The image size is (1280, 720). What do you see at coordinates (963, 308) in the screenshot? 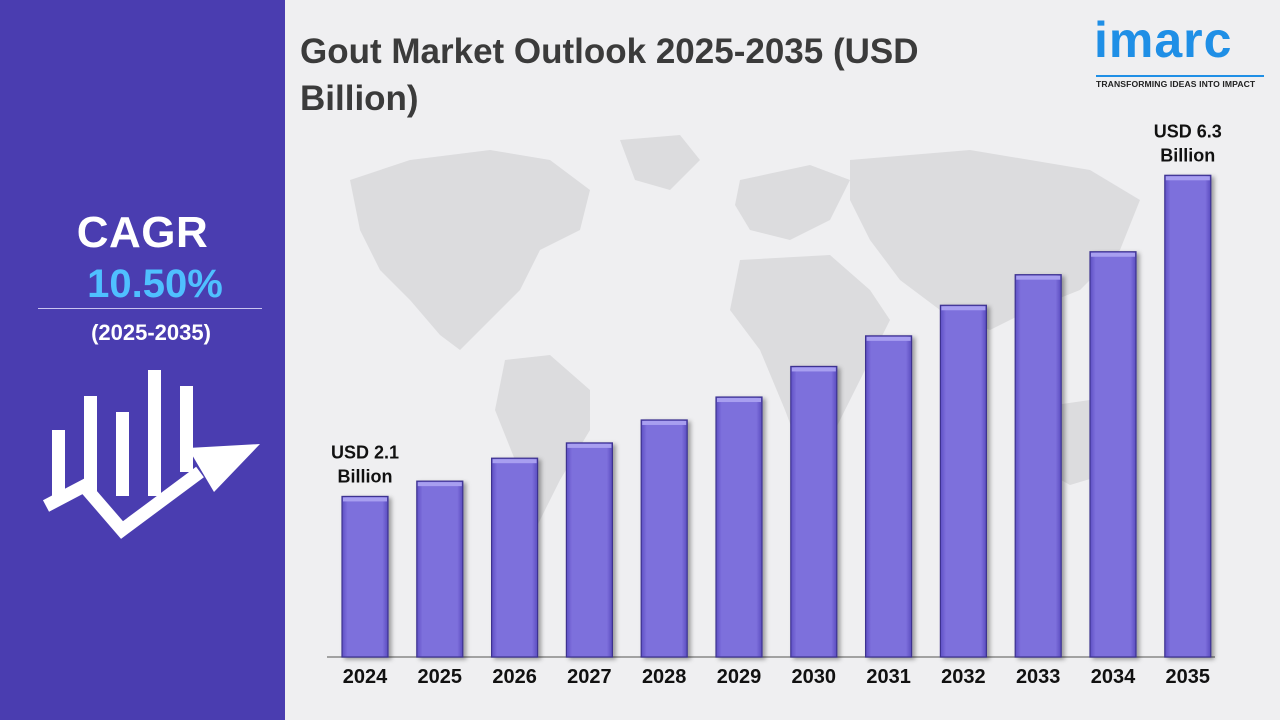
I see `bar-cap-2032` at bounding box center [963, 308].